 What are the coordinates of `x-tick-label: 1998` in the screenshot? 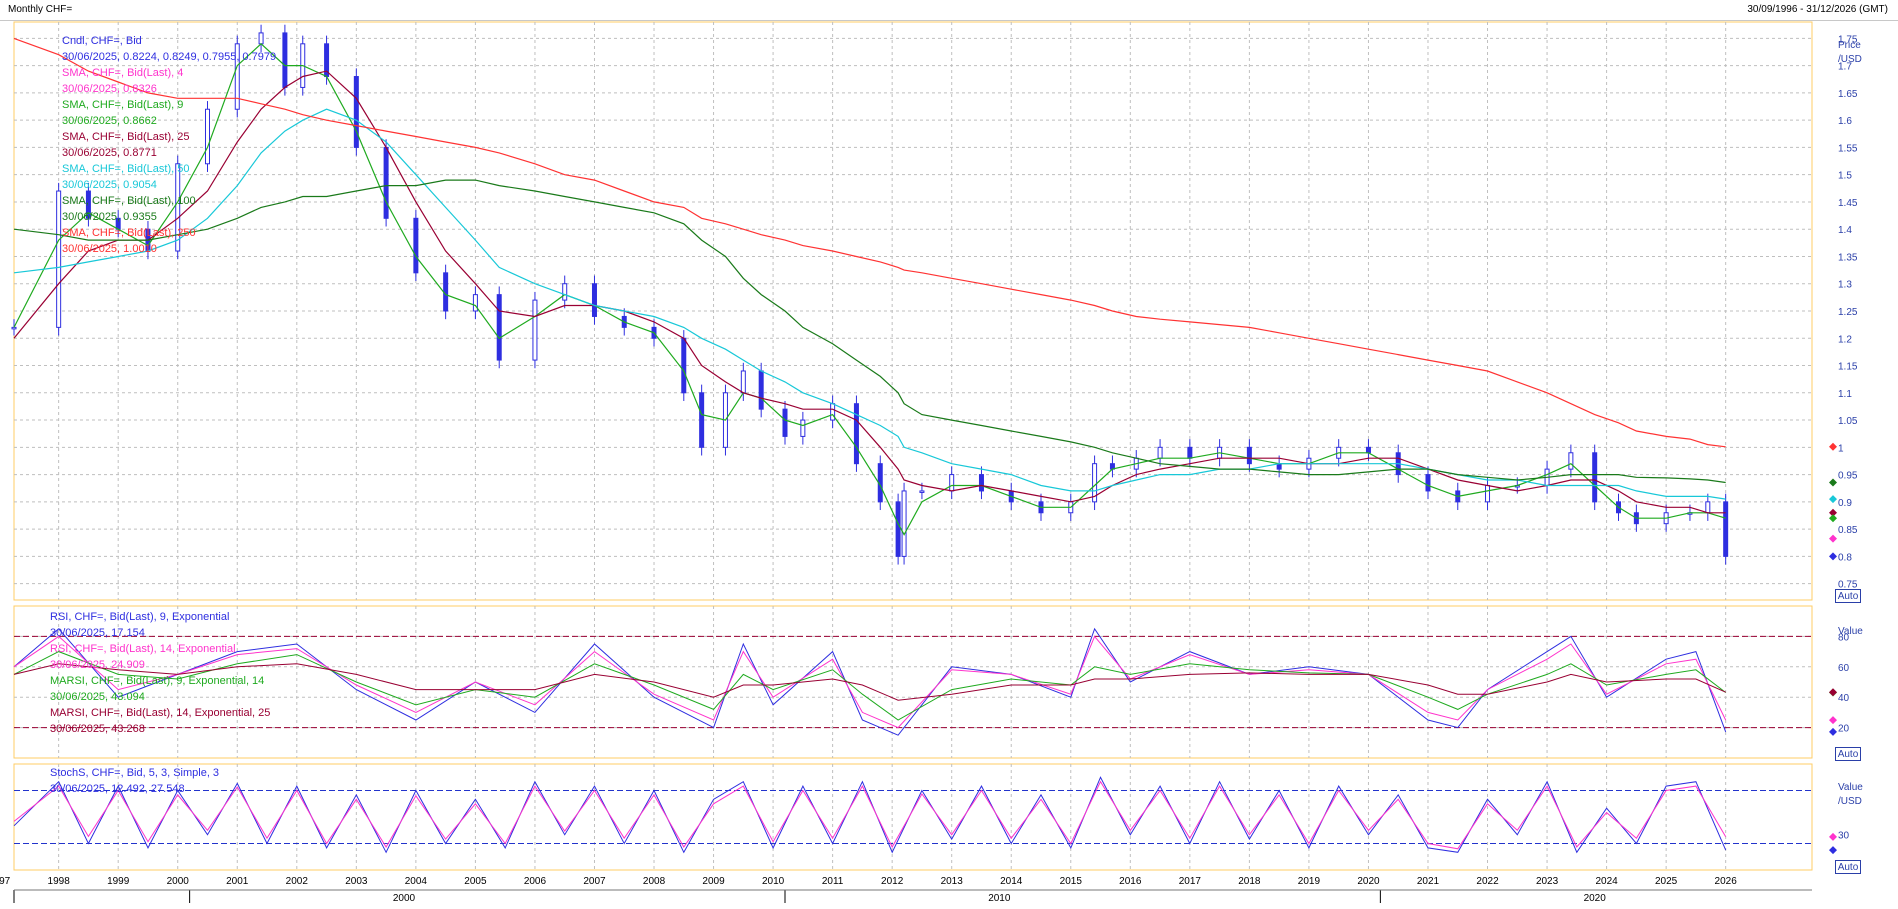 It's located at (59, 881).